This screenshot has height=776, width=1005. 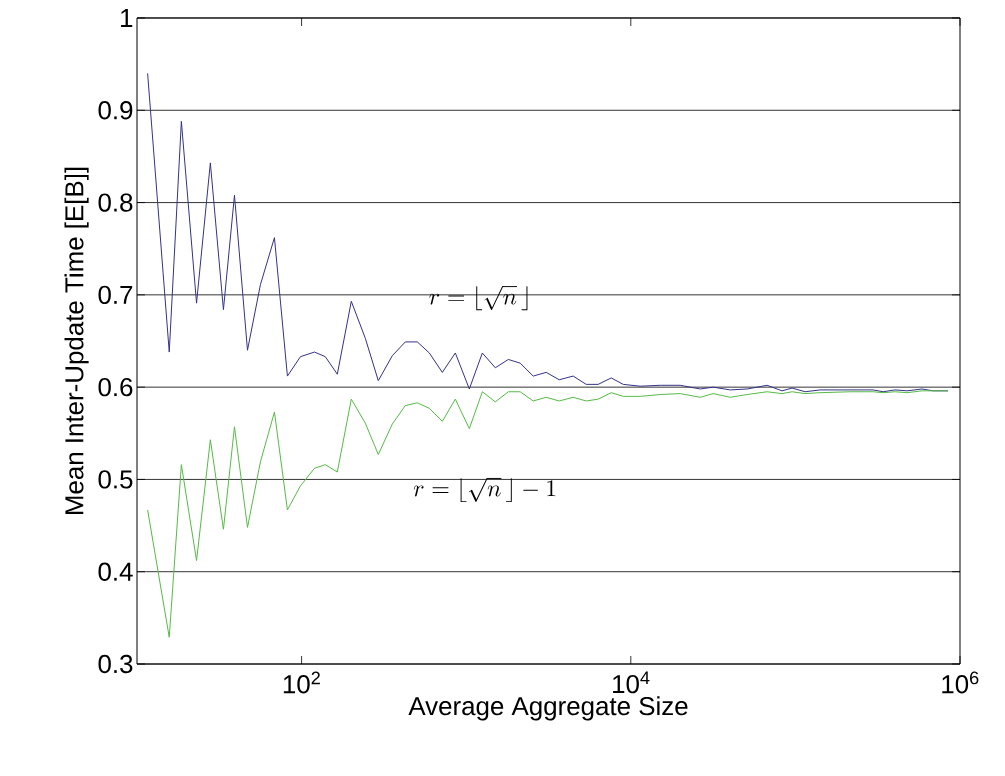 I want to click on y-tick-label: 0.8, so click(x=115, y=202).